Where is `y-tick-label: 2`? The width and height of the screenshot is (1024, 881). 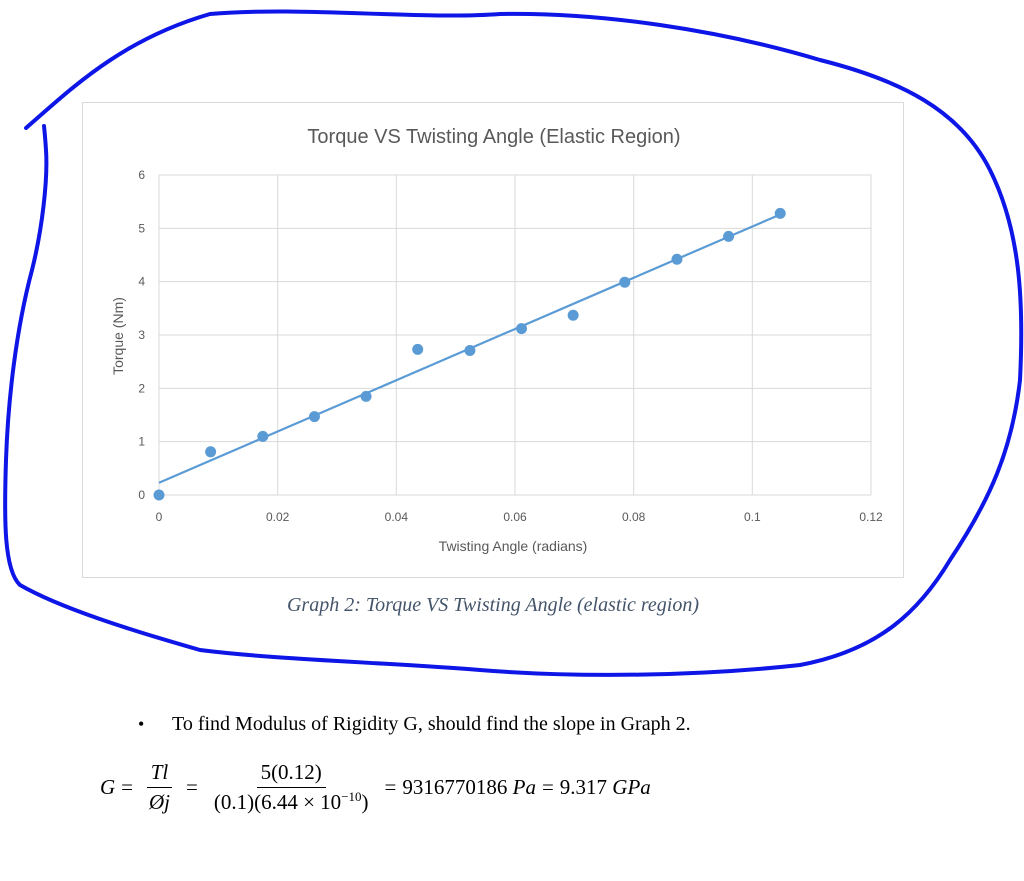
y-tick-label: 2 is located at coordinates (141, 388).